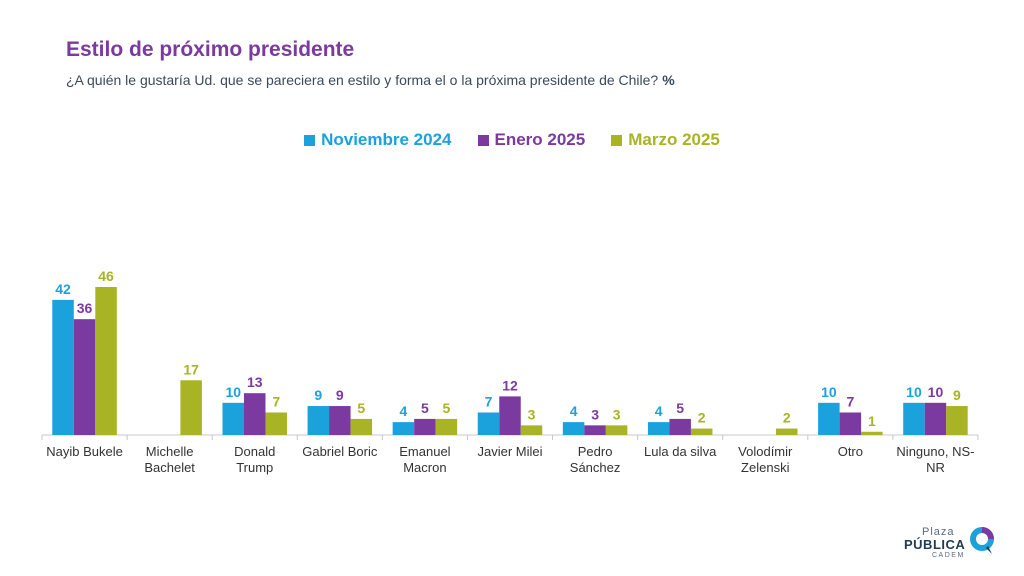  Describe the element at coordinates (935, 467) in the screenshot. I see `x-tick-label: NR` at that location.